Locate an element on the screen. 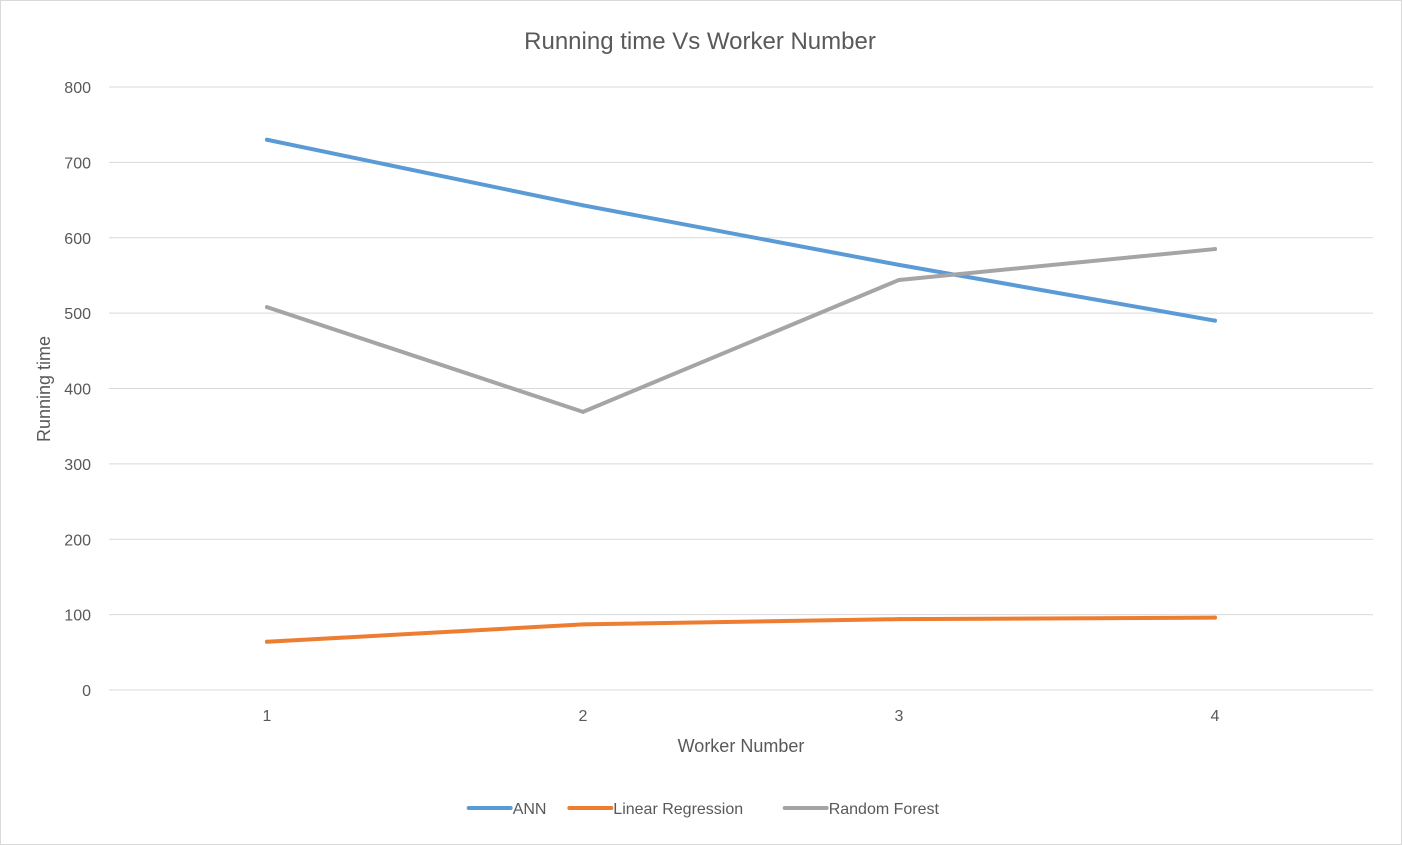 Image resolution: width=1402 pixels, height=845 pixels. series-linear-regression is located at coordinates (741, 629).